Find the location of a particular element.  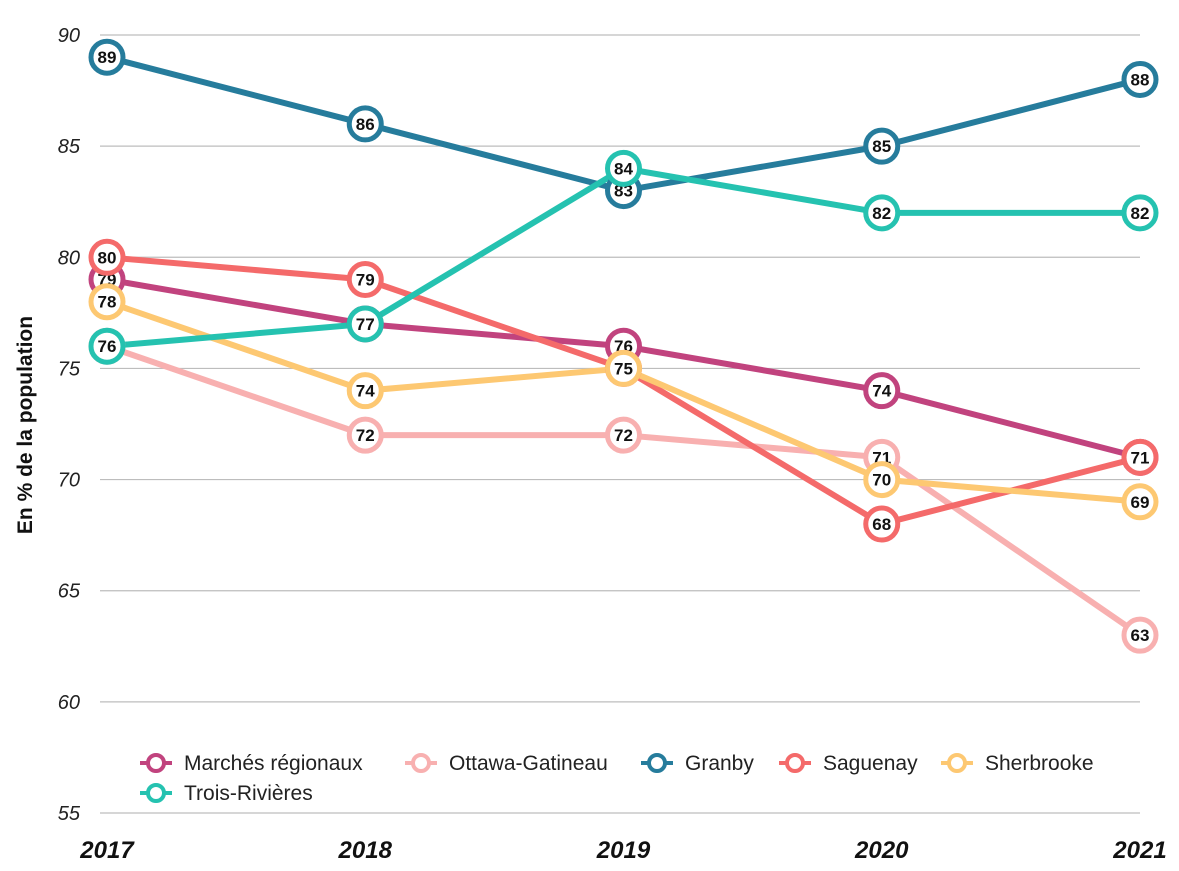

data-label: 88 is located at coordinates (1140, 79).